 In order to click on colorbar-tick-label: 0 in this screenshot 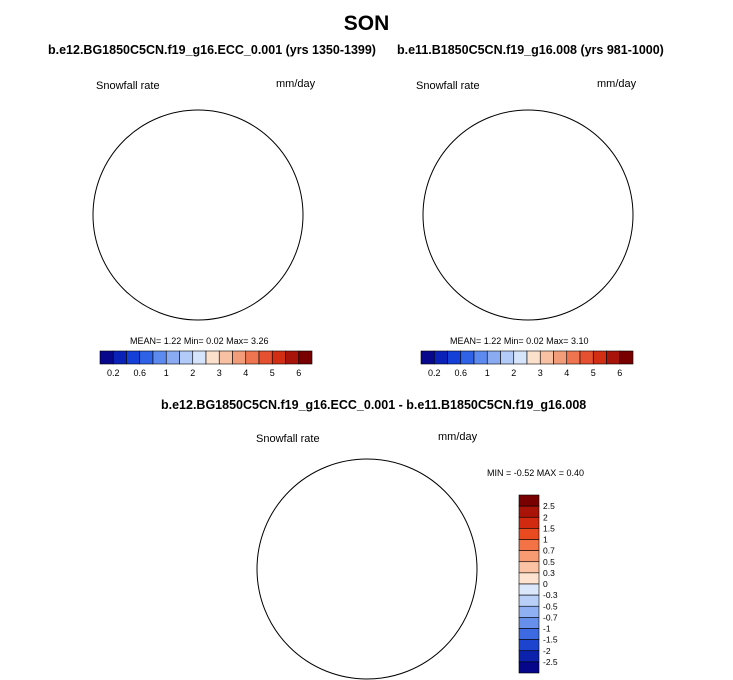, I will do `click(545, 584)`.